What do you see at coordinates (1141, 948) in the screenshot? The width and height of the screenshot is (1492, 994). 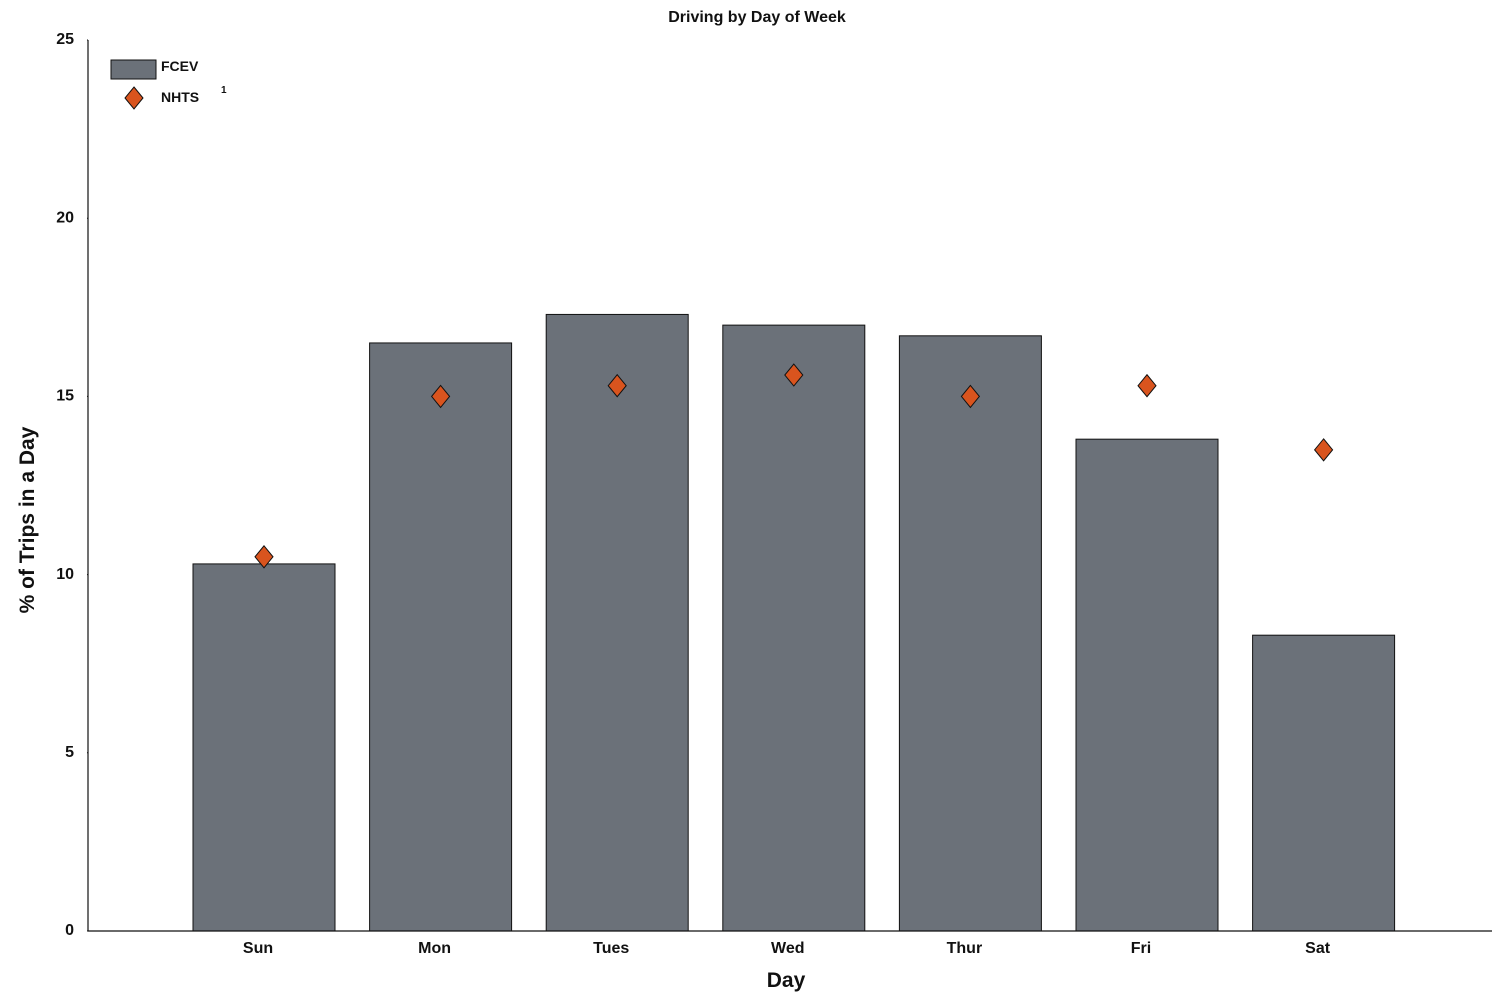 I see `x-tick-label-fri: Fri` at bounding box center [1141, 948].